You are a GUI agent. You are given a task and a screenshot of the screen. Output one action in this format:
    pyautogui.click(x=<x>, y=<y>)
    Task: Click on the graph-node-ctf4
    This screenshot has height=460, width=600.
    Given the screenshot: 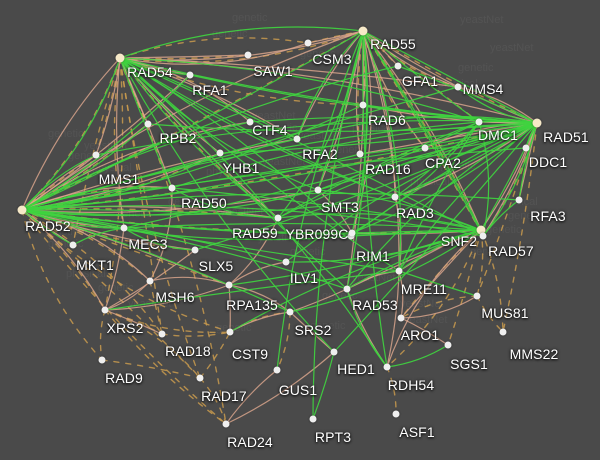 What is the action you would take?
    pyautogui.click(x=250, y=122)
    